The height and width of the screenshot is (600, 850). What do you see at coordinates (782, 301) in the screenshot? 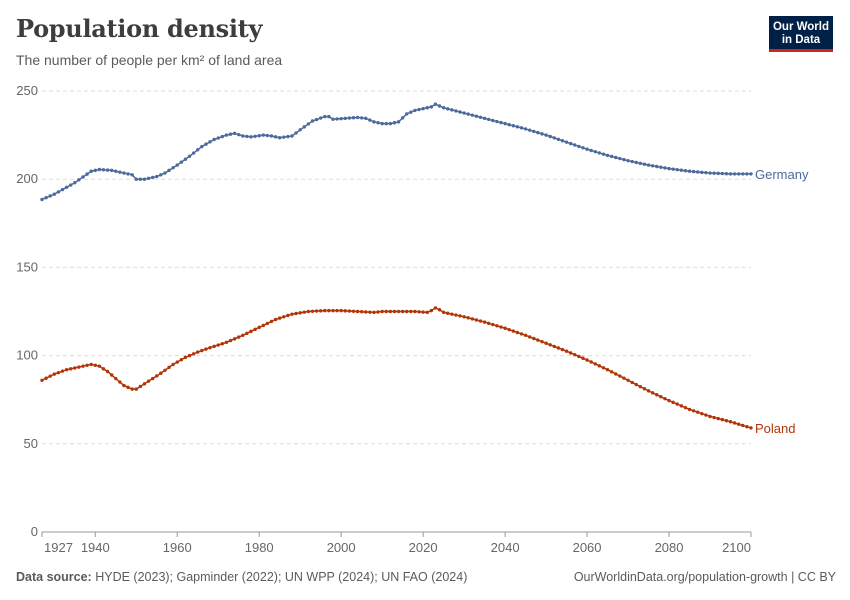
I see `label-layer: Germany Poland` at bounding box center [782, 301].